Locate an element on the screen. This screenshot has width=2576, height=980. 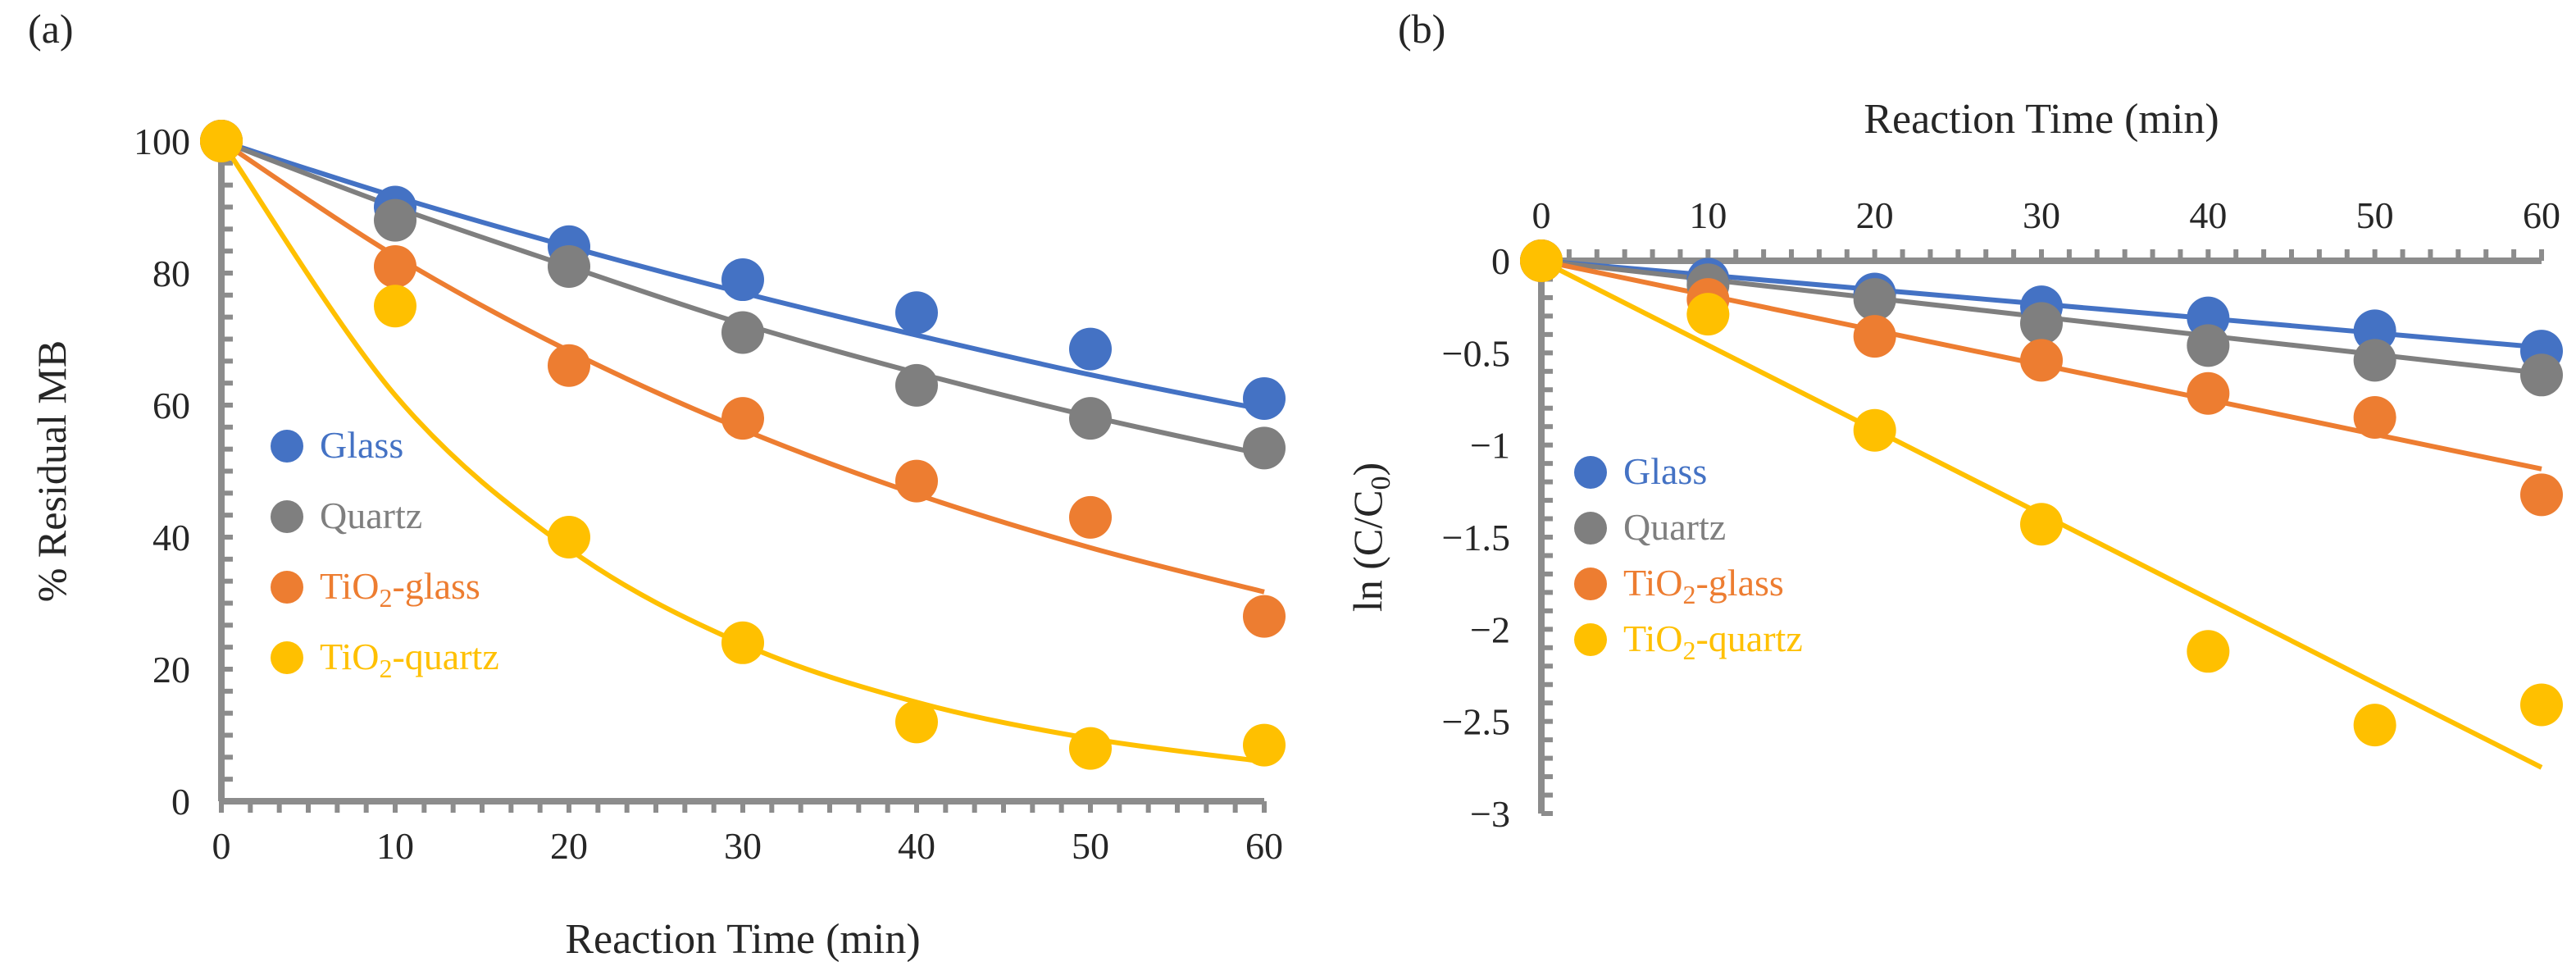
y-axis-title: % Residual MB is located at coordinates (52, 471).